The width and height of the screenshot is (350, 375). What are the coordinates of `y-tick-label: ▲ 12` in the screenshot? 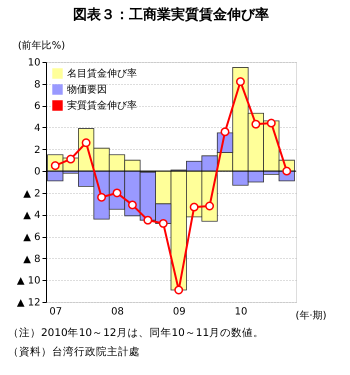 It's located at (28, 303).